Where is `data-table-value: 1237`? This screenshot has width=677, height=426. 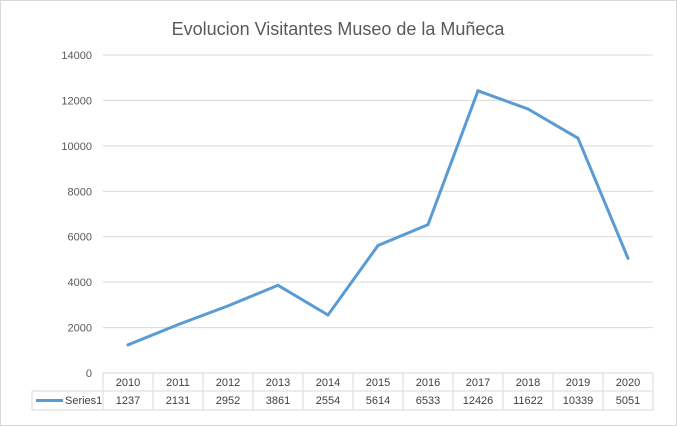
data-table-value: 1237 is located at coordinates (128, 401).